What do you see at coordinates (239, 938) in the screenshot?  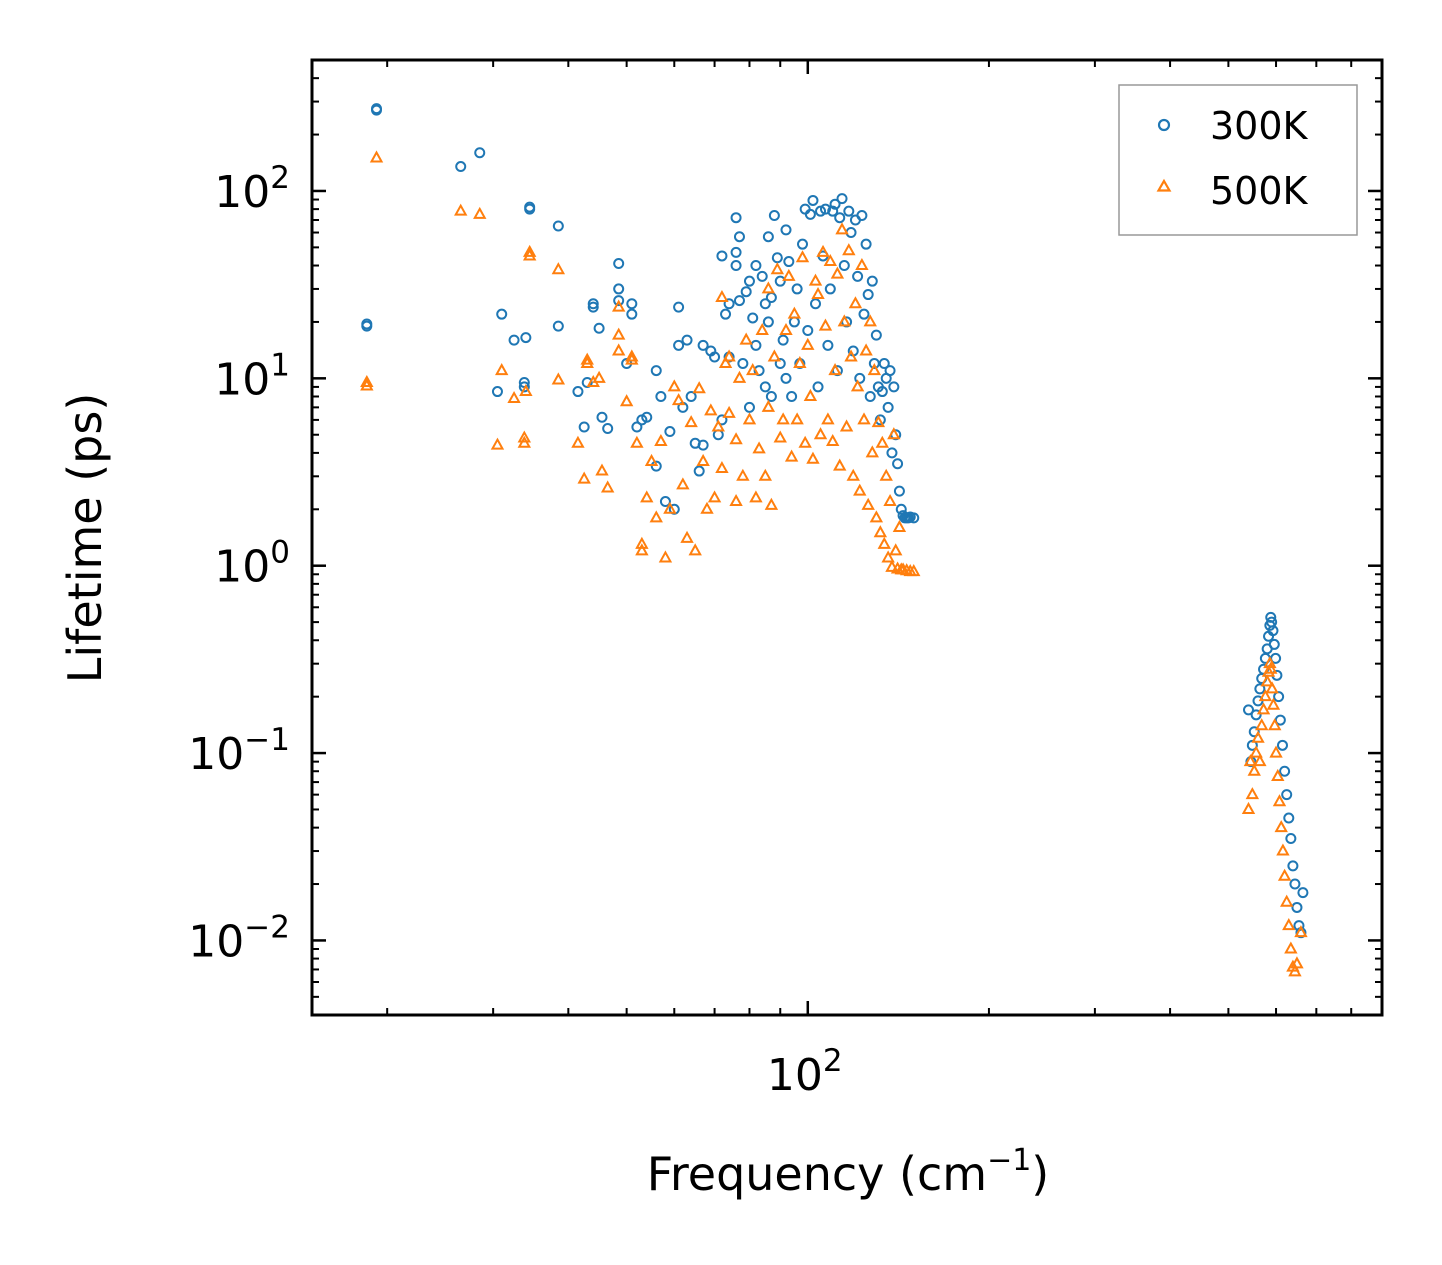 I see `y-tick-label: 10⁻²` at bounding box center [239, 938].